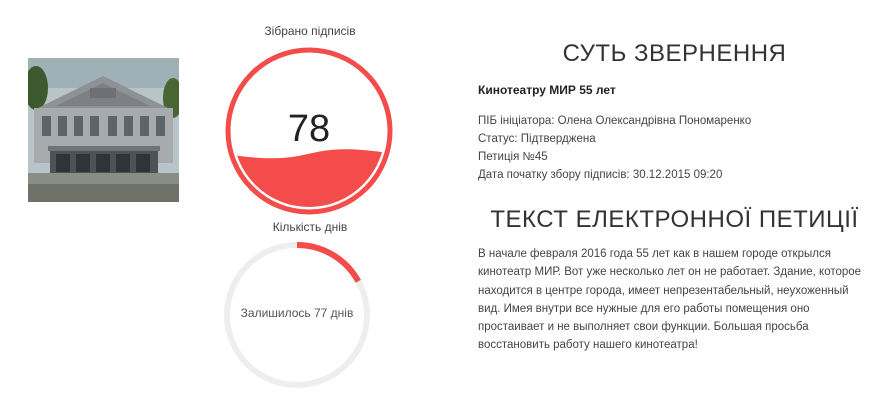  What do you see at coordinates (674, 53) in the screenshot?
I see `essence-heading: СУТЬ ЗВЕРНЕННЯ` at bounding box center [674, 53].